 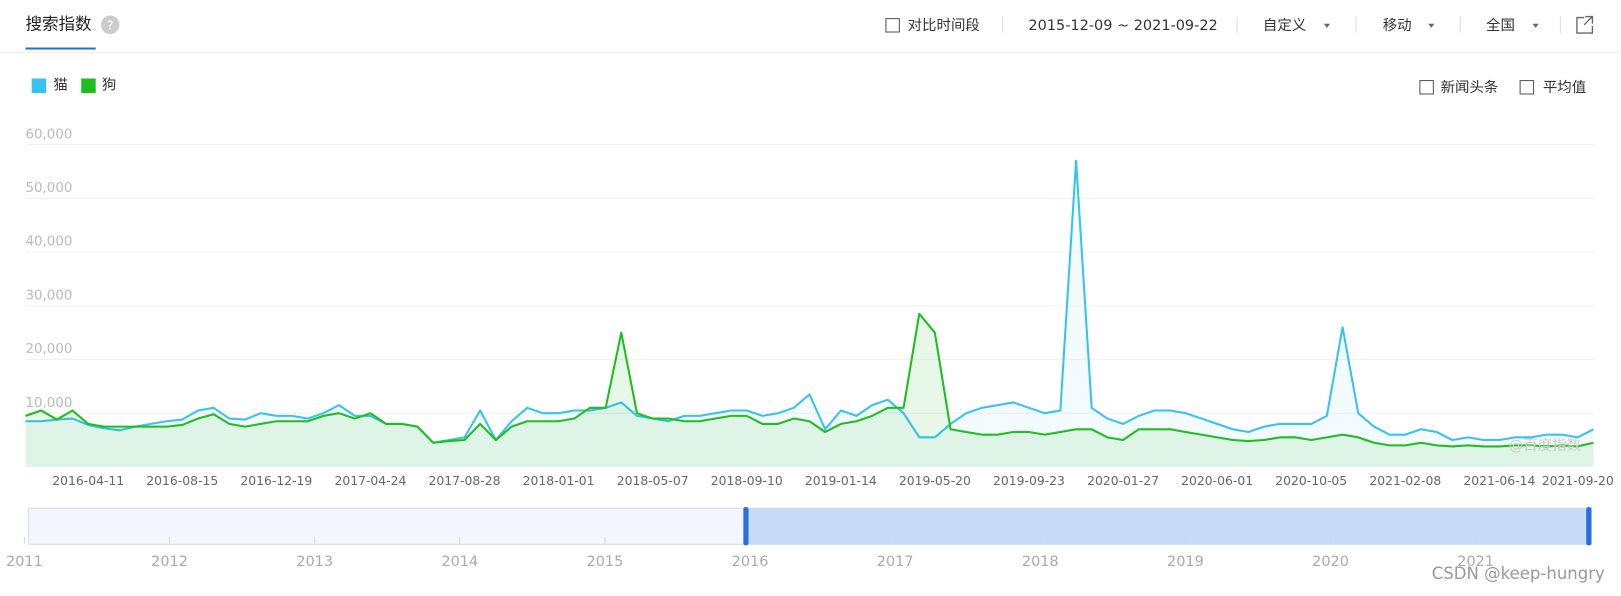 I want to click on x-tick-label: 2018-09-10, so click(x=747, y=480).